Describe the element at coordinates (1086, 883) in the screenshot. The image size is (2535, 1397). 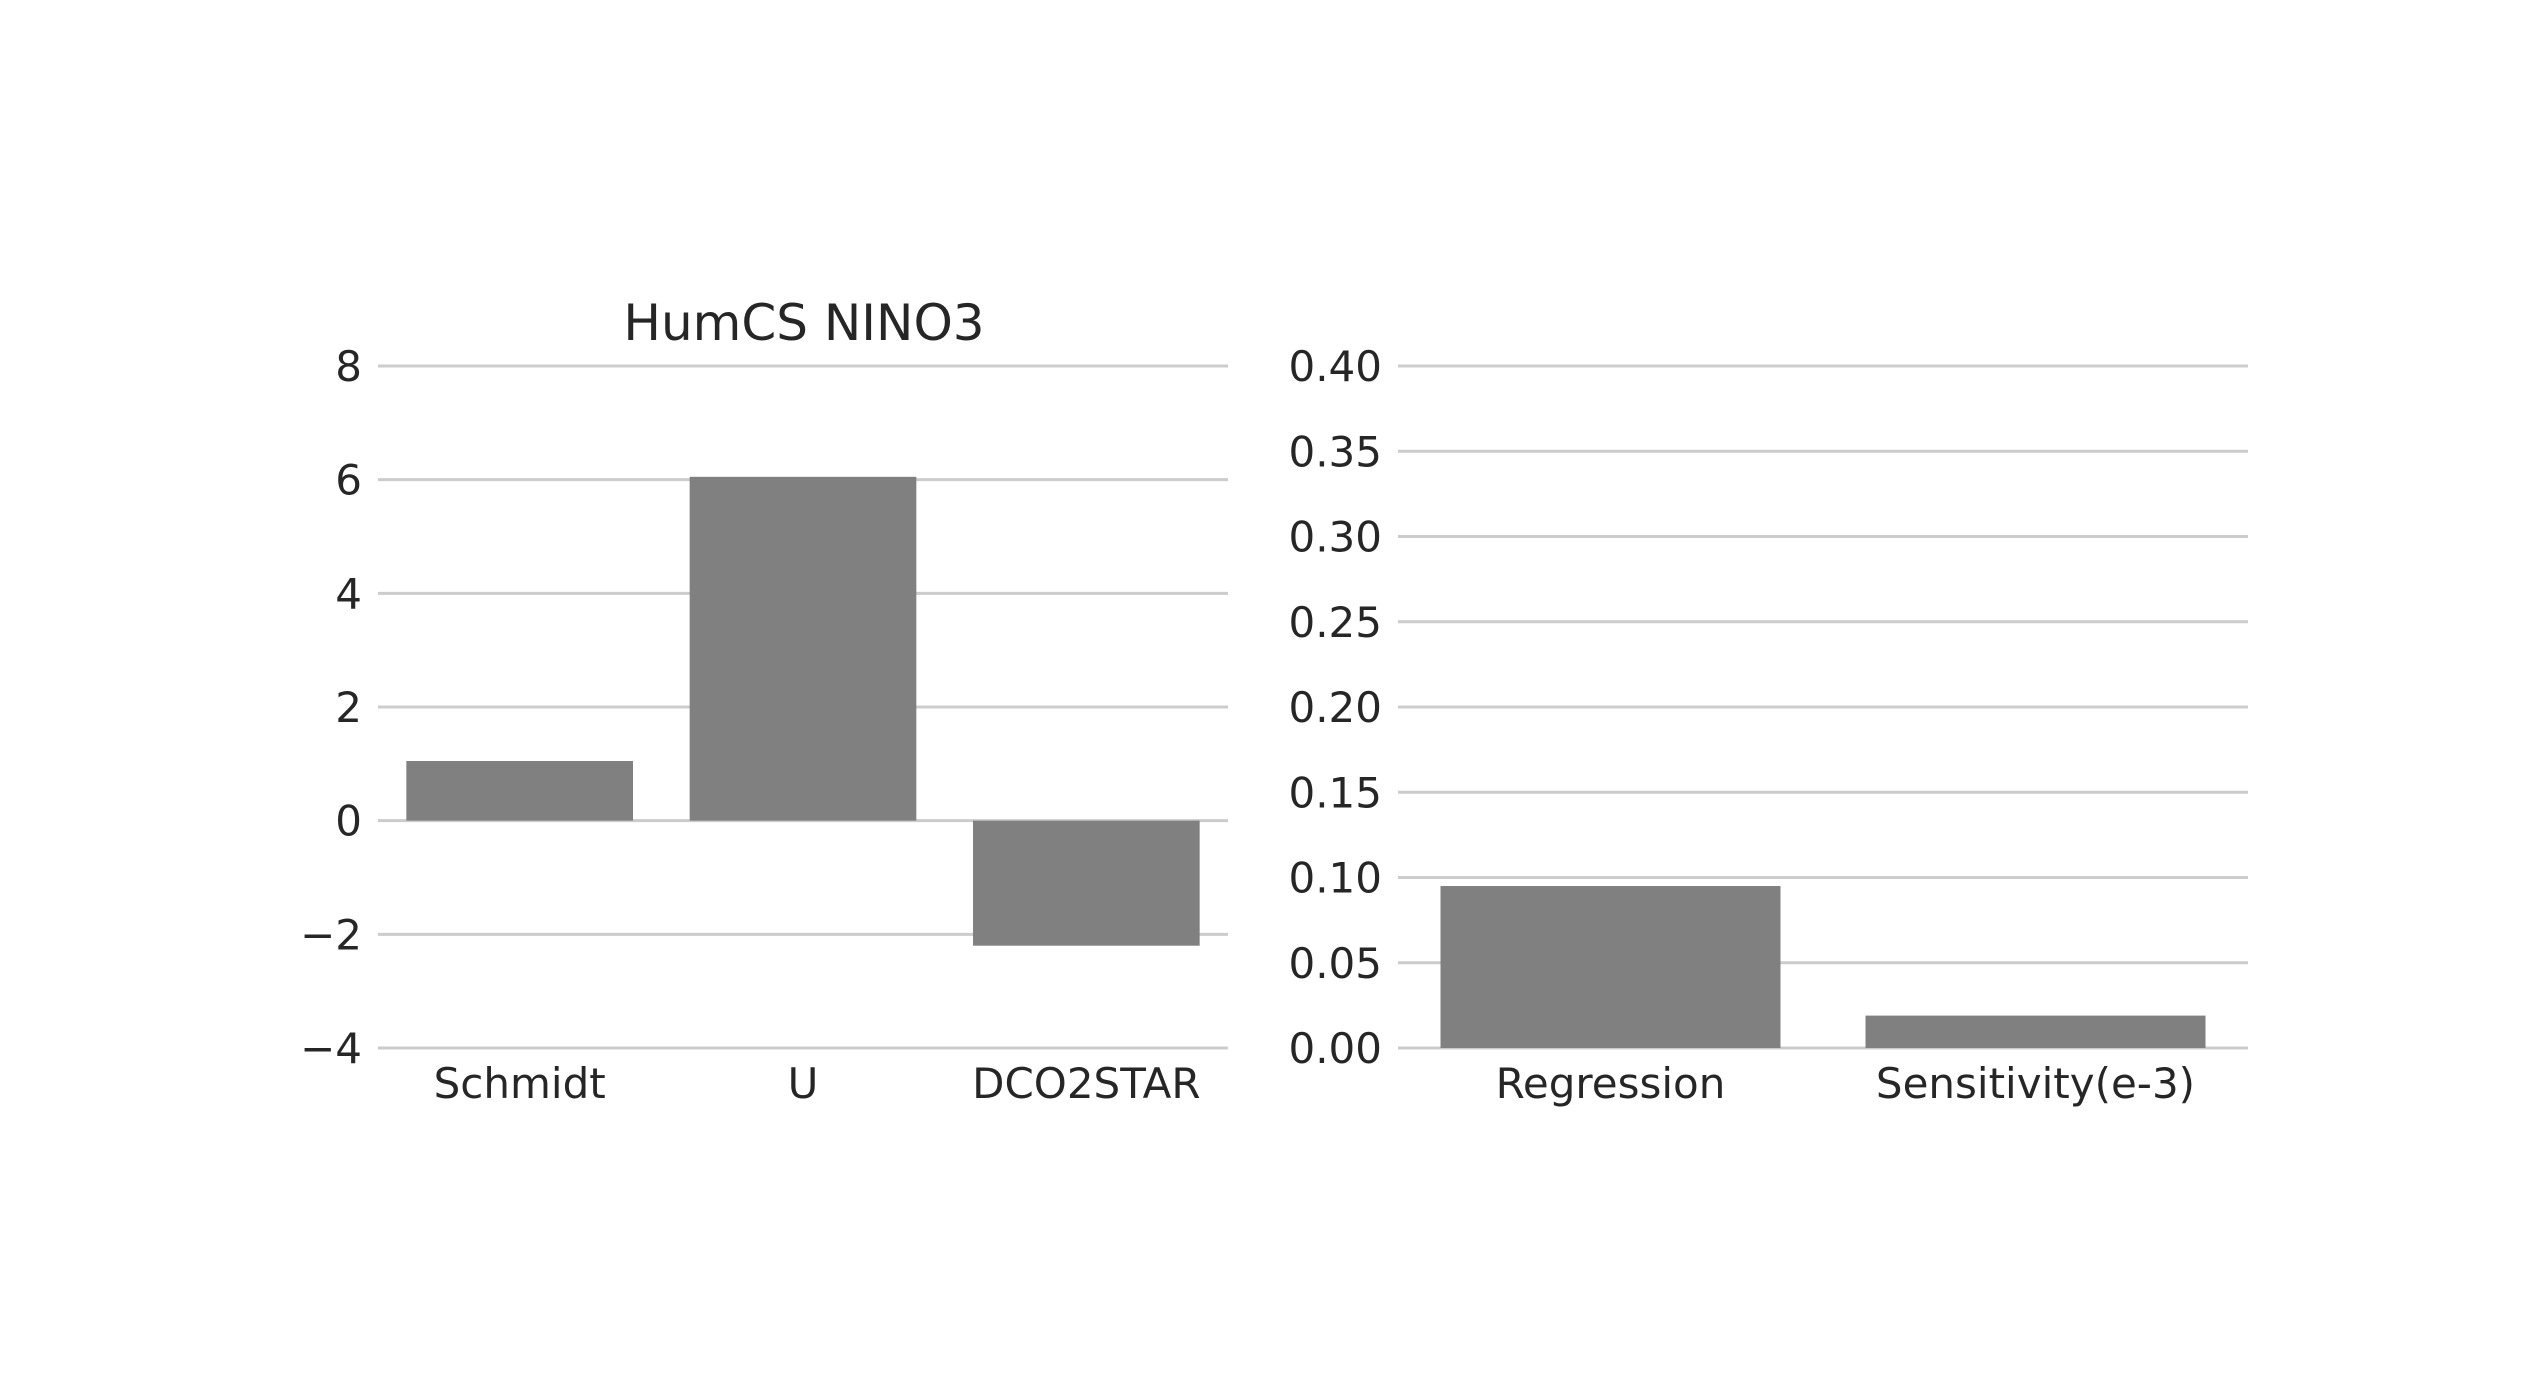
I see `left-bar-dco2star` at that location.